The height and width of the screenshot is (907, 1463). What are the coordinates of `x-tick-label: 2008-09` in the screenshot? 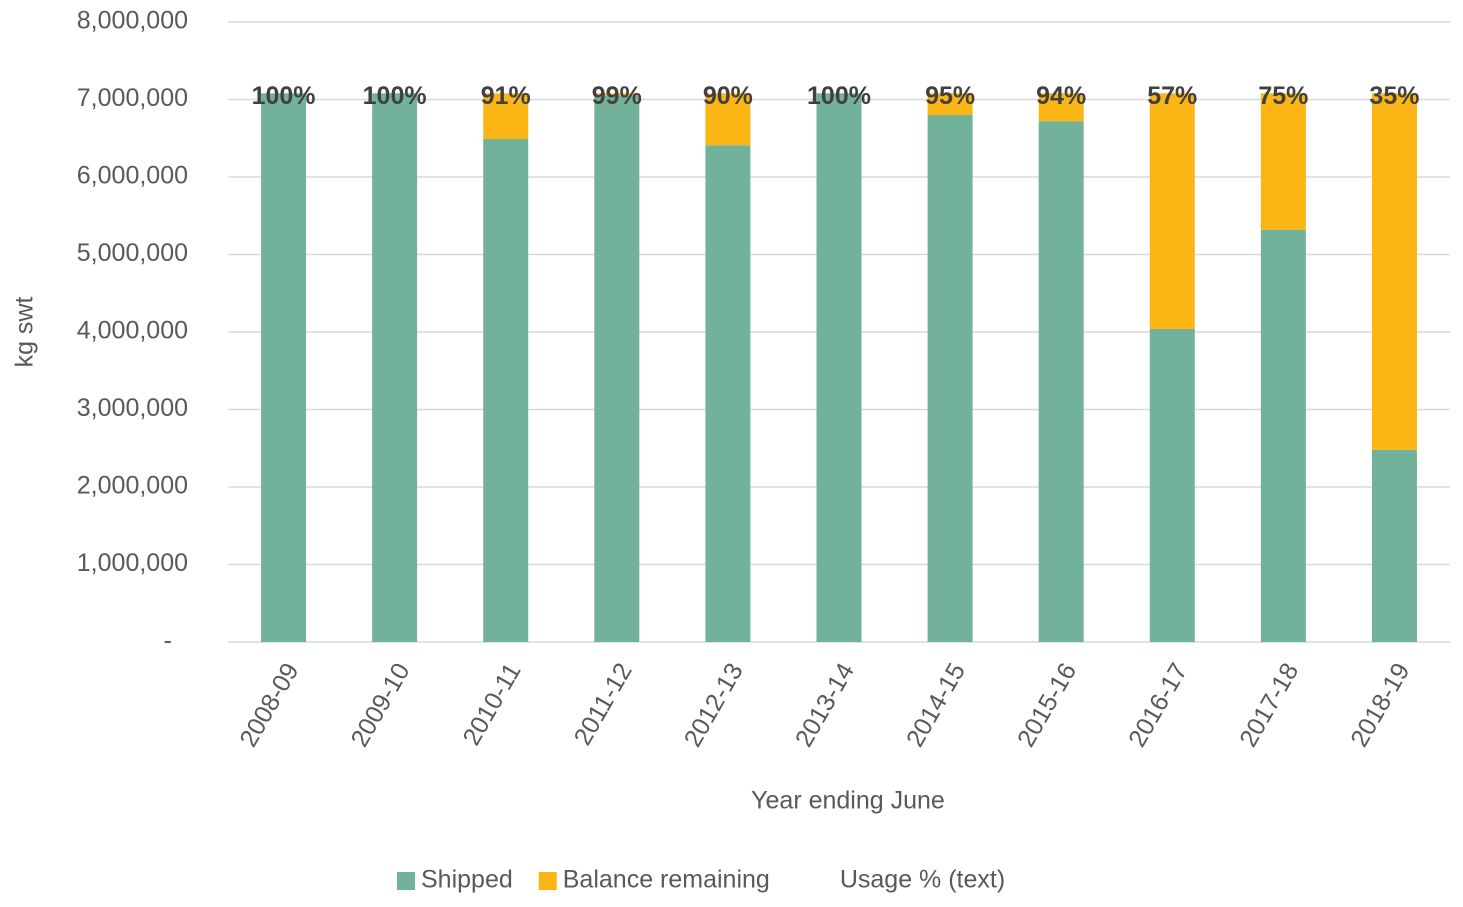 It's located at (269, 704).